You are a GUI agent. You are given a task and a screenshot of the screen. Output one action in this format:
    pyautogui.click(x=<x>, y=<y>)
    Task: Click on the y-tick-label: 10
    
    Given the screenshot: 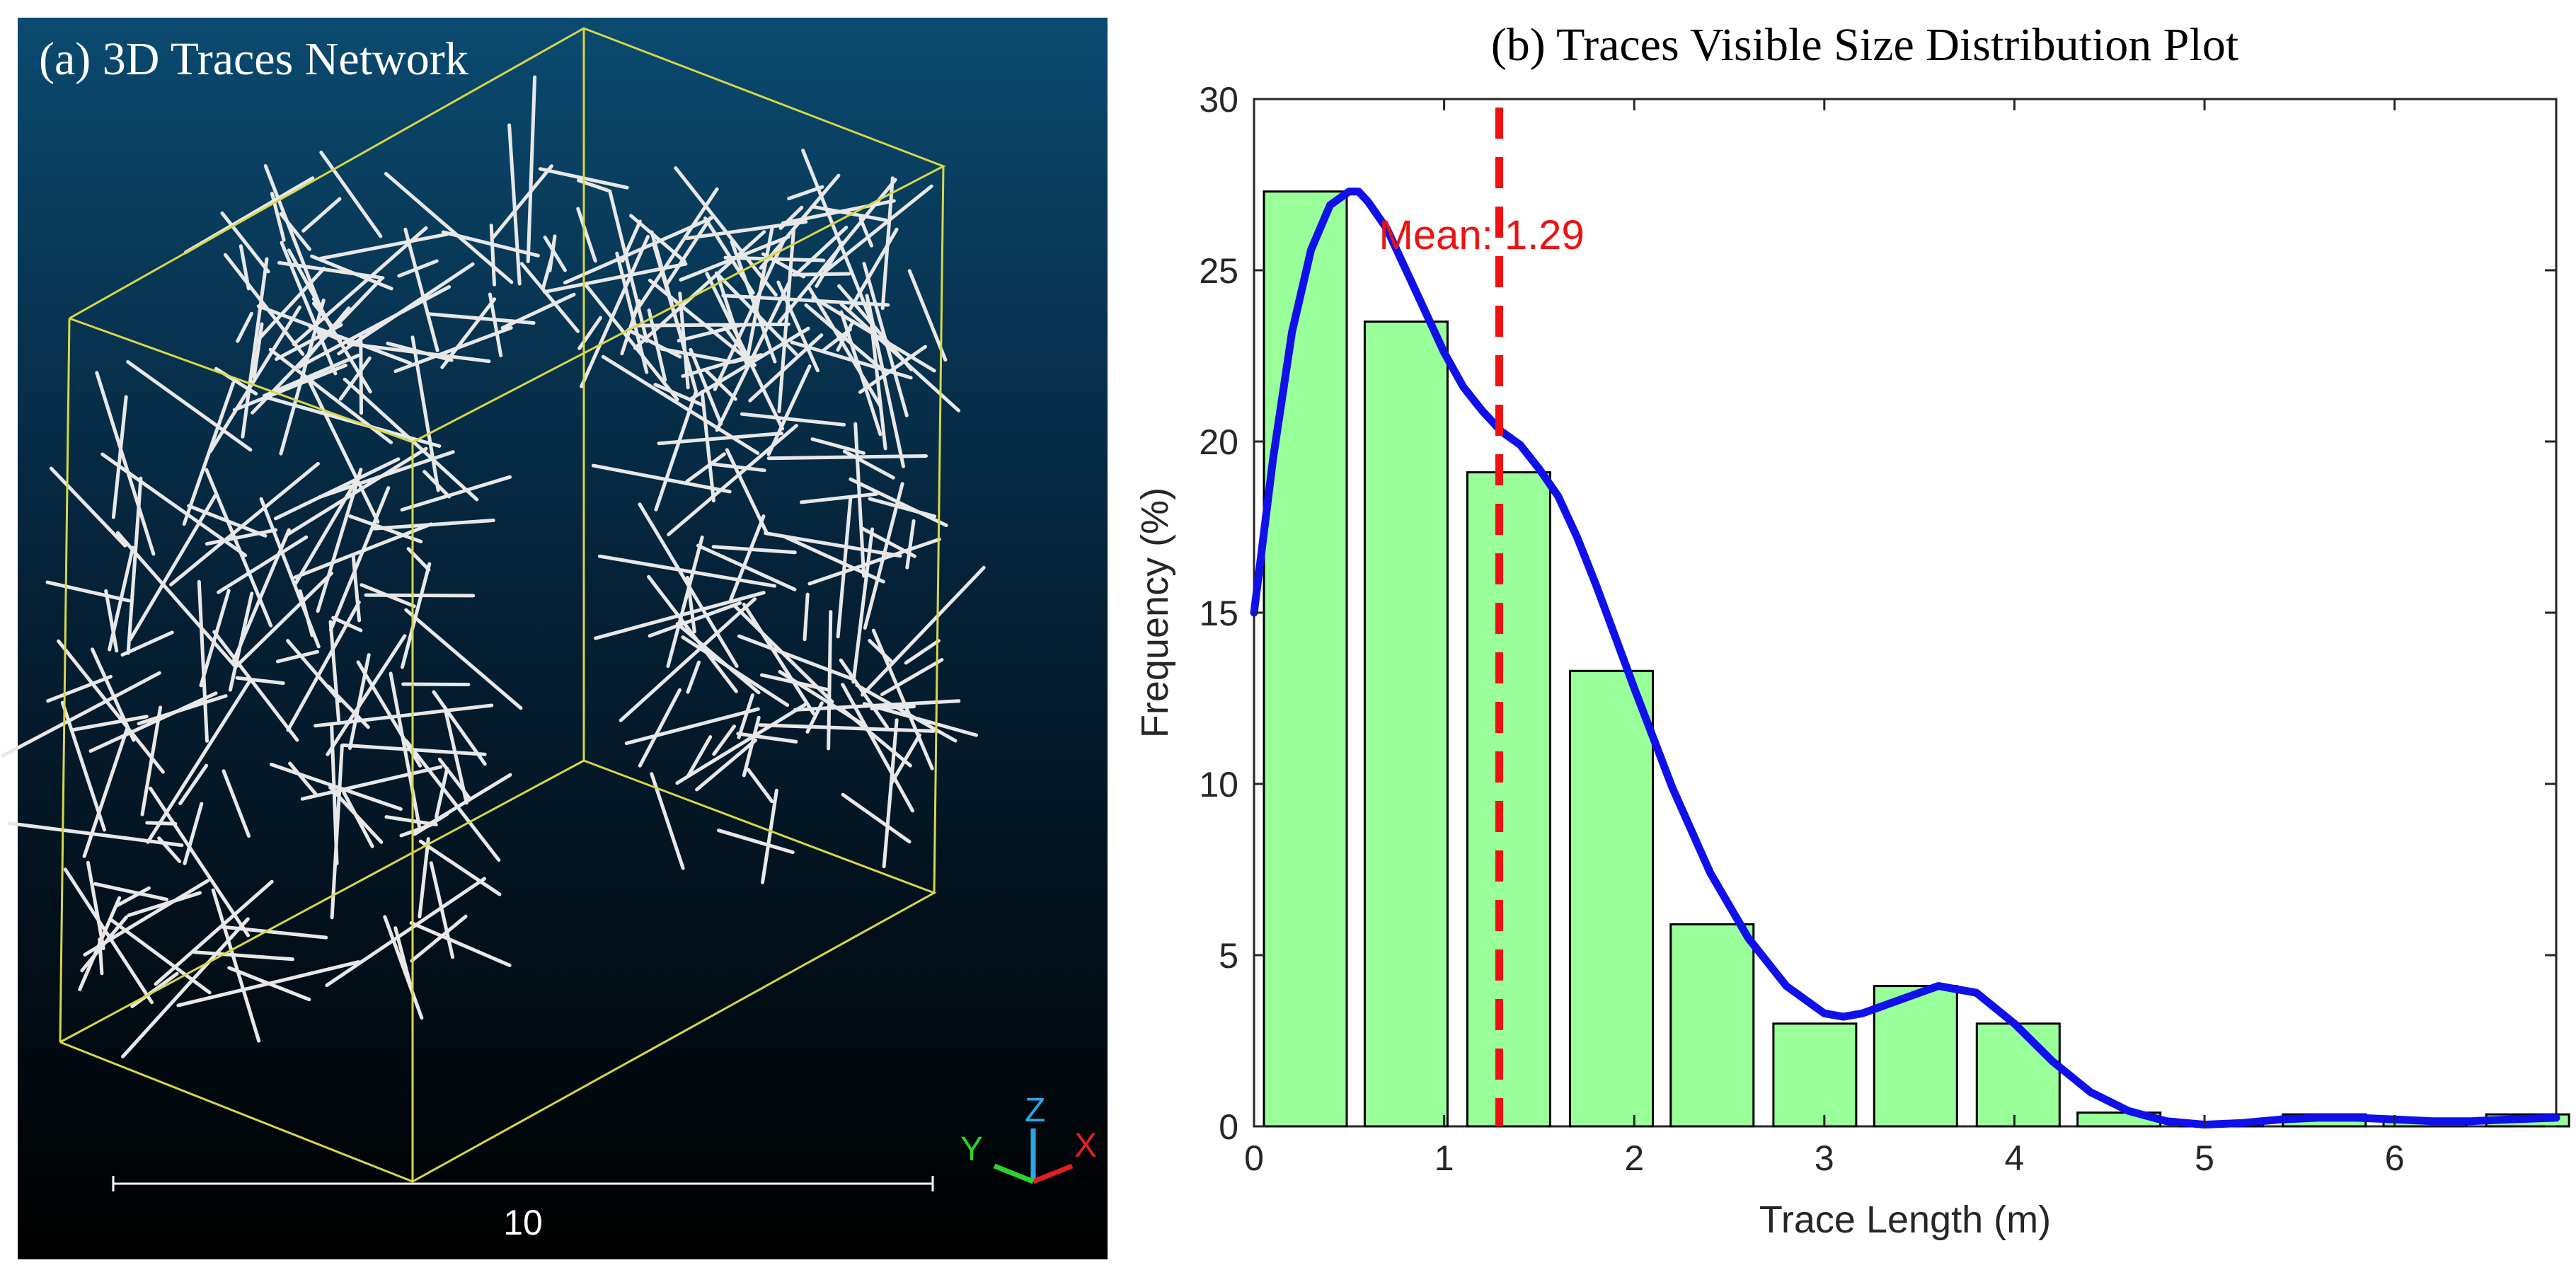 What is the action you would take?
    pyautogui.click(x=1219, y=784)
    